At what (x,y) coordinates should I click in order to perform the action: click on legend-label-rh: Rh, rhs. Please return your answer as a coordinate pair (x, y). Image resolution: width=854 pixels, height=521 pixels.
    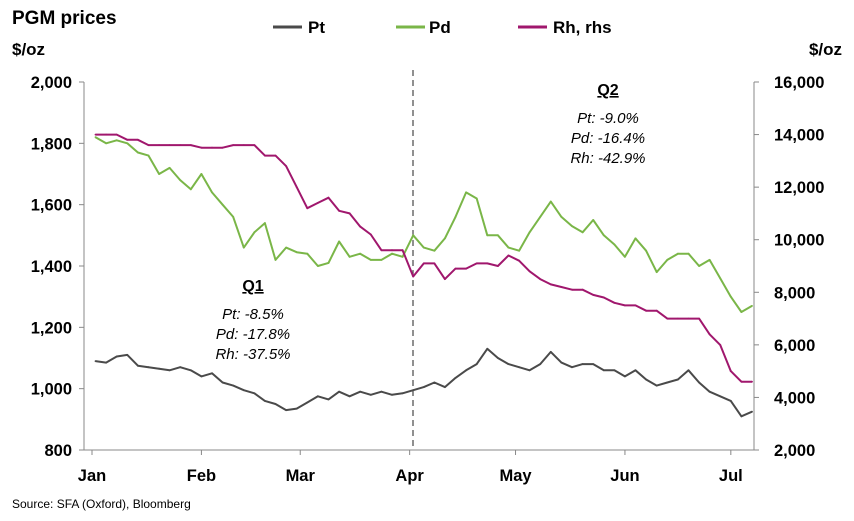
    Looking at the image, I should click on (582, 27).